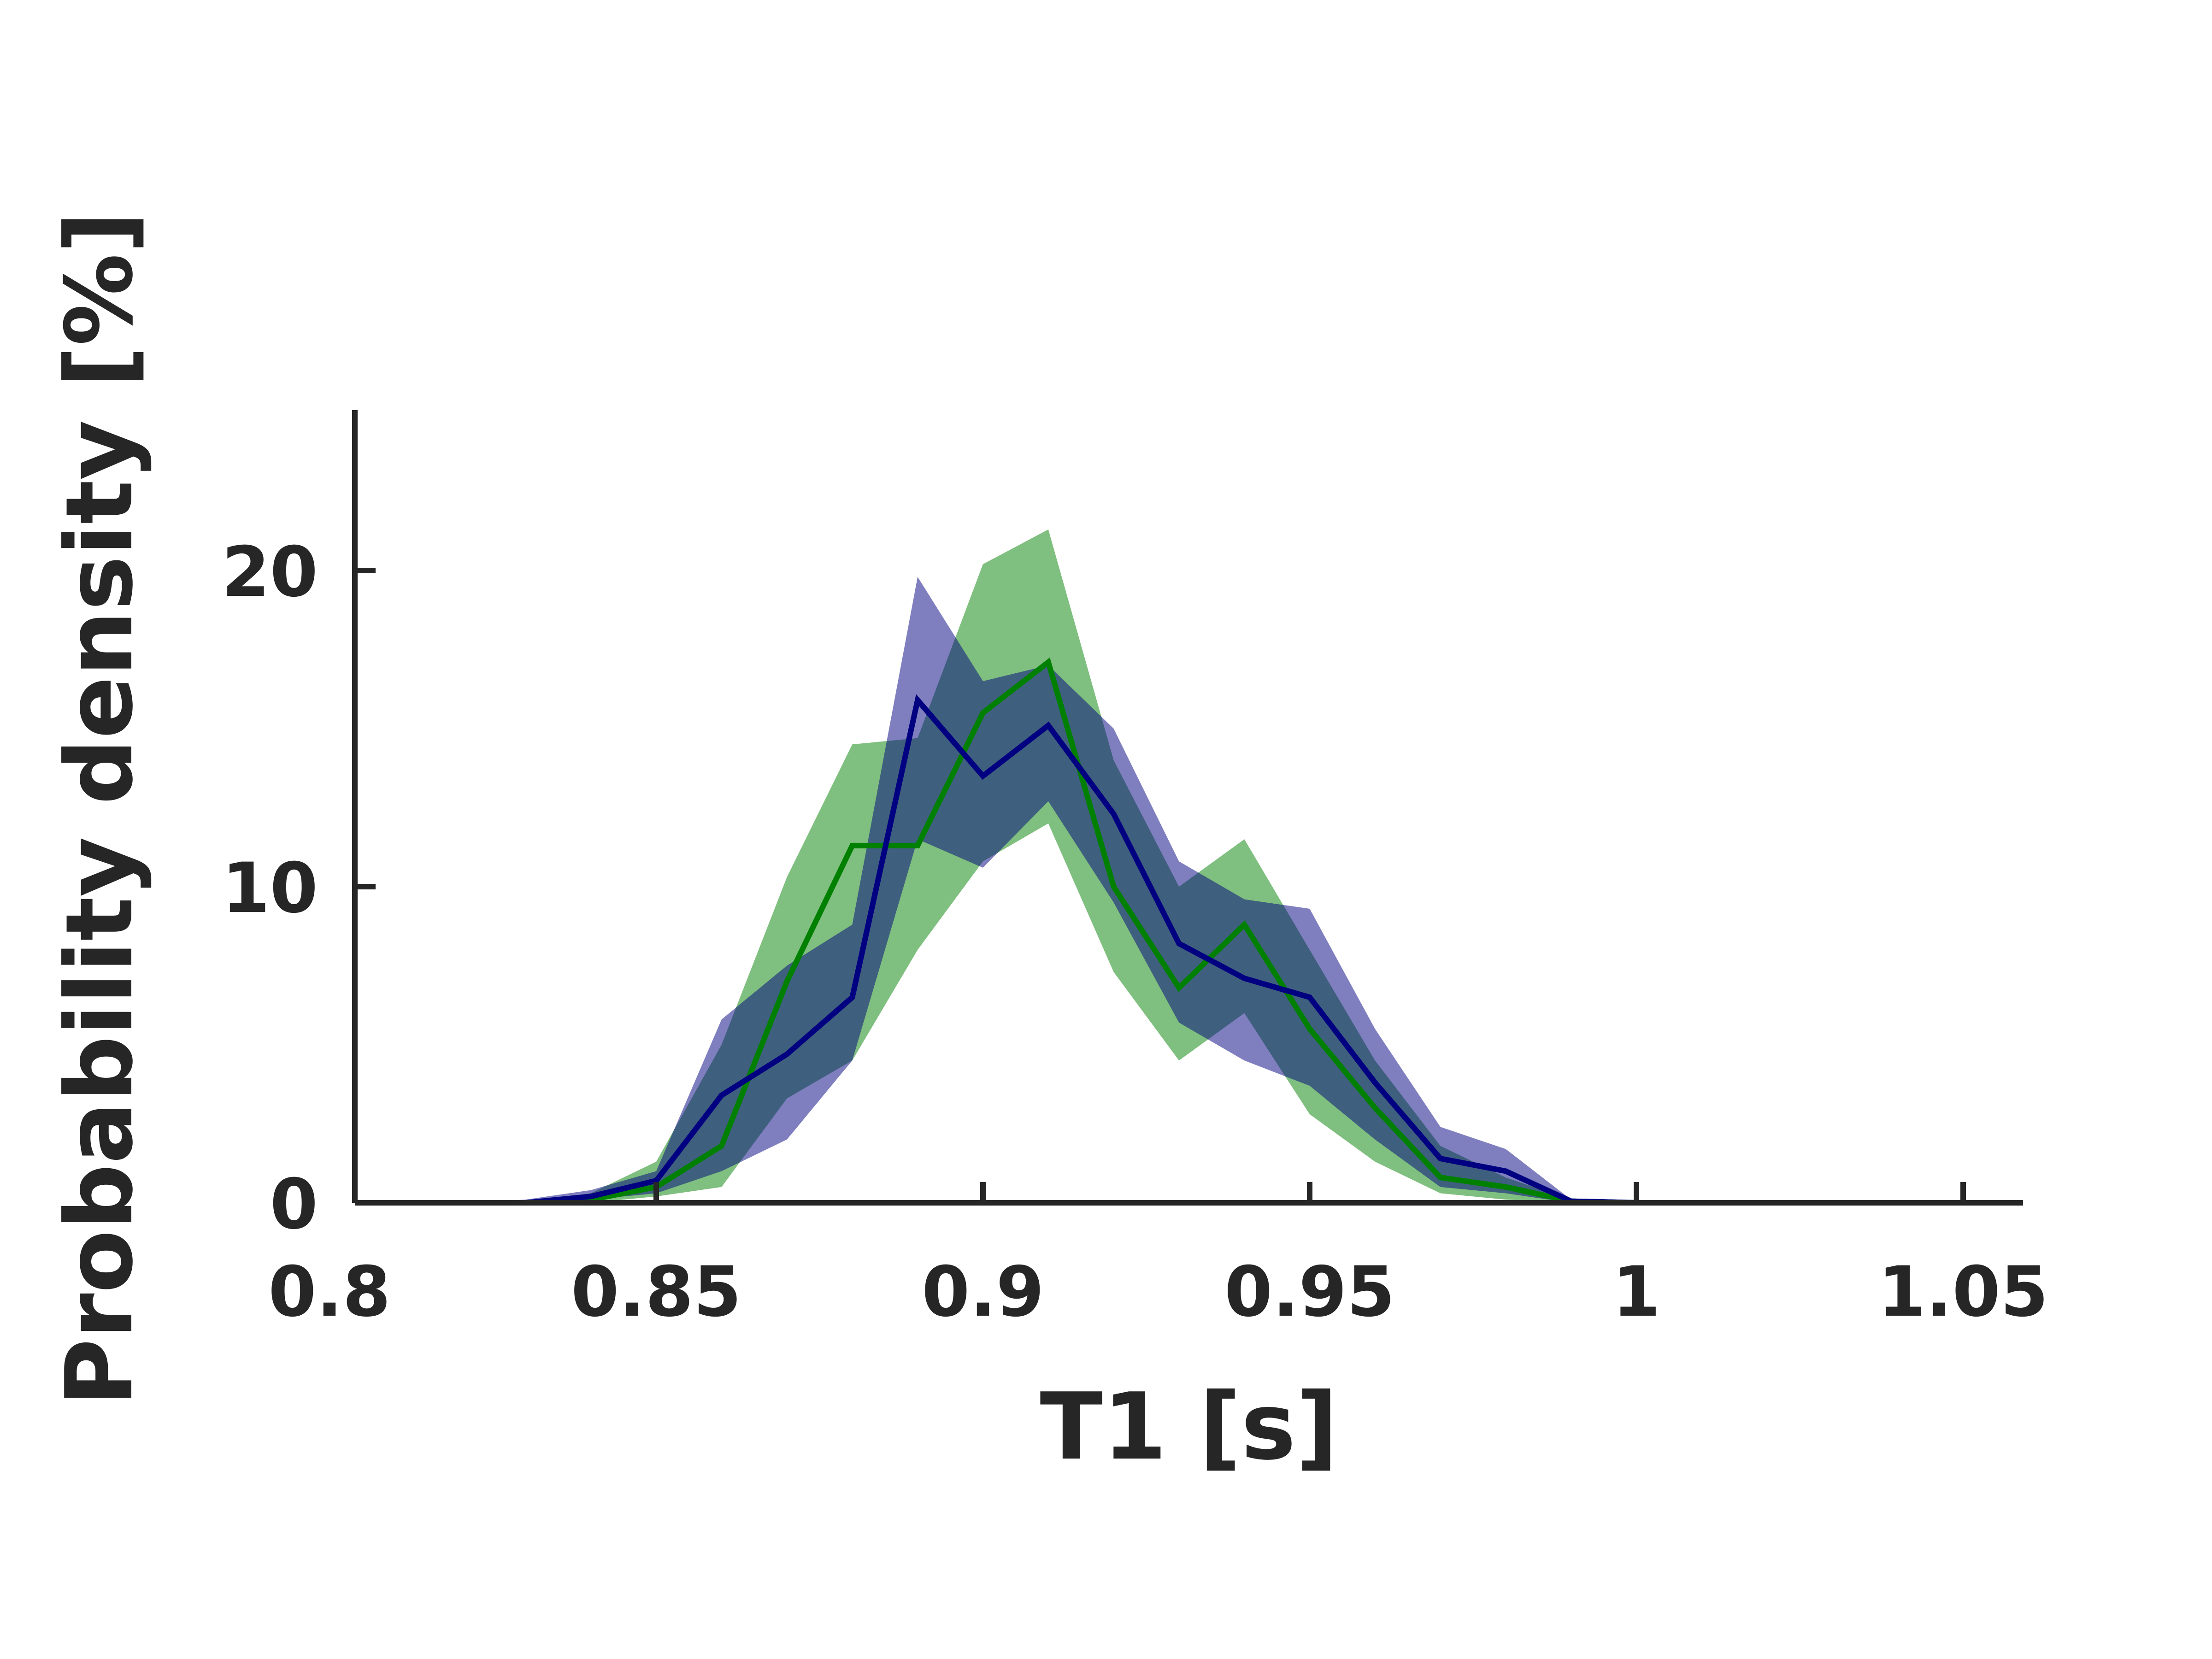 The image size is (2212, 1659). I want to click on x-tick-label: 0.8, so click(329, 1292).